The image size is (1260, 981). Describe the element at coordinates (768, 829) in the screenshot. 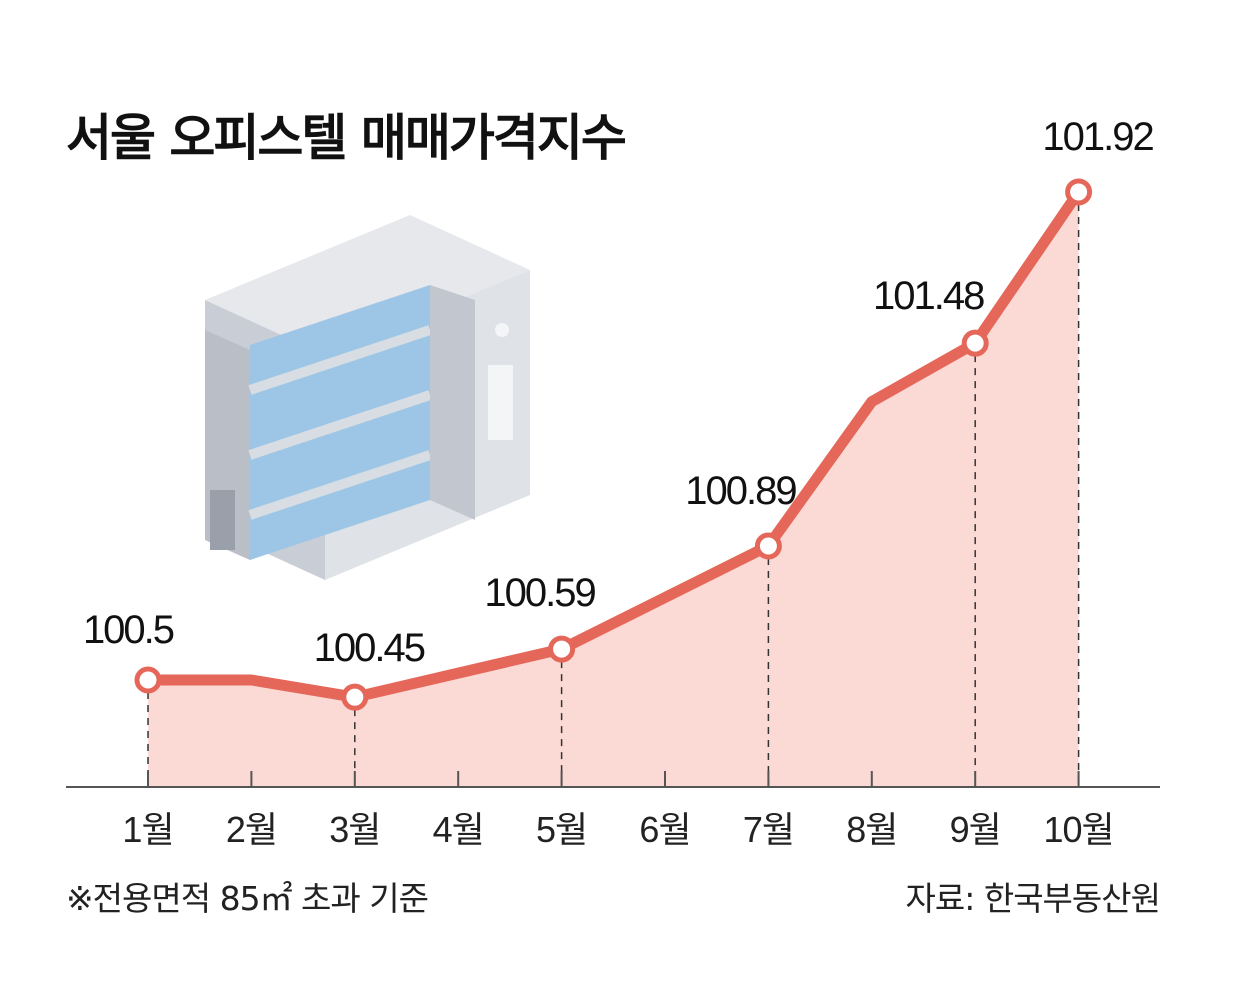

I see `x-tick-label: 7월` at that location.